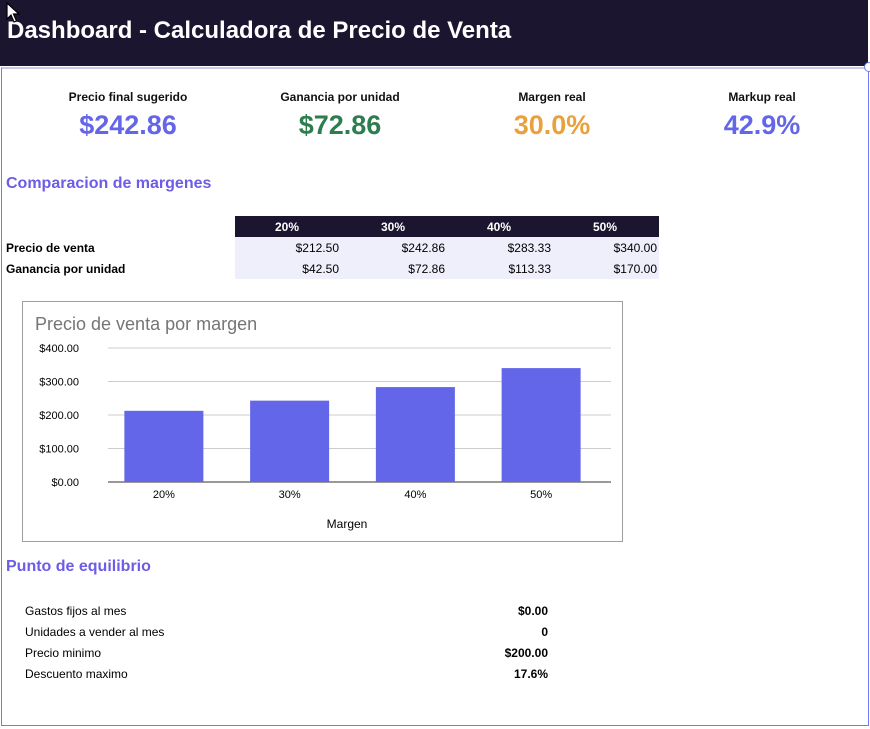 The image size is (870, 729). I want to click on table-cell: $42.50, so click(288, 268).